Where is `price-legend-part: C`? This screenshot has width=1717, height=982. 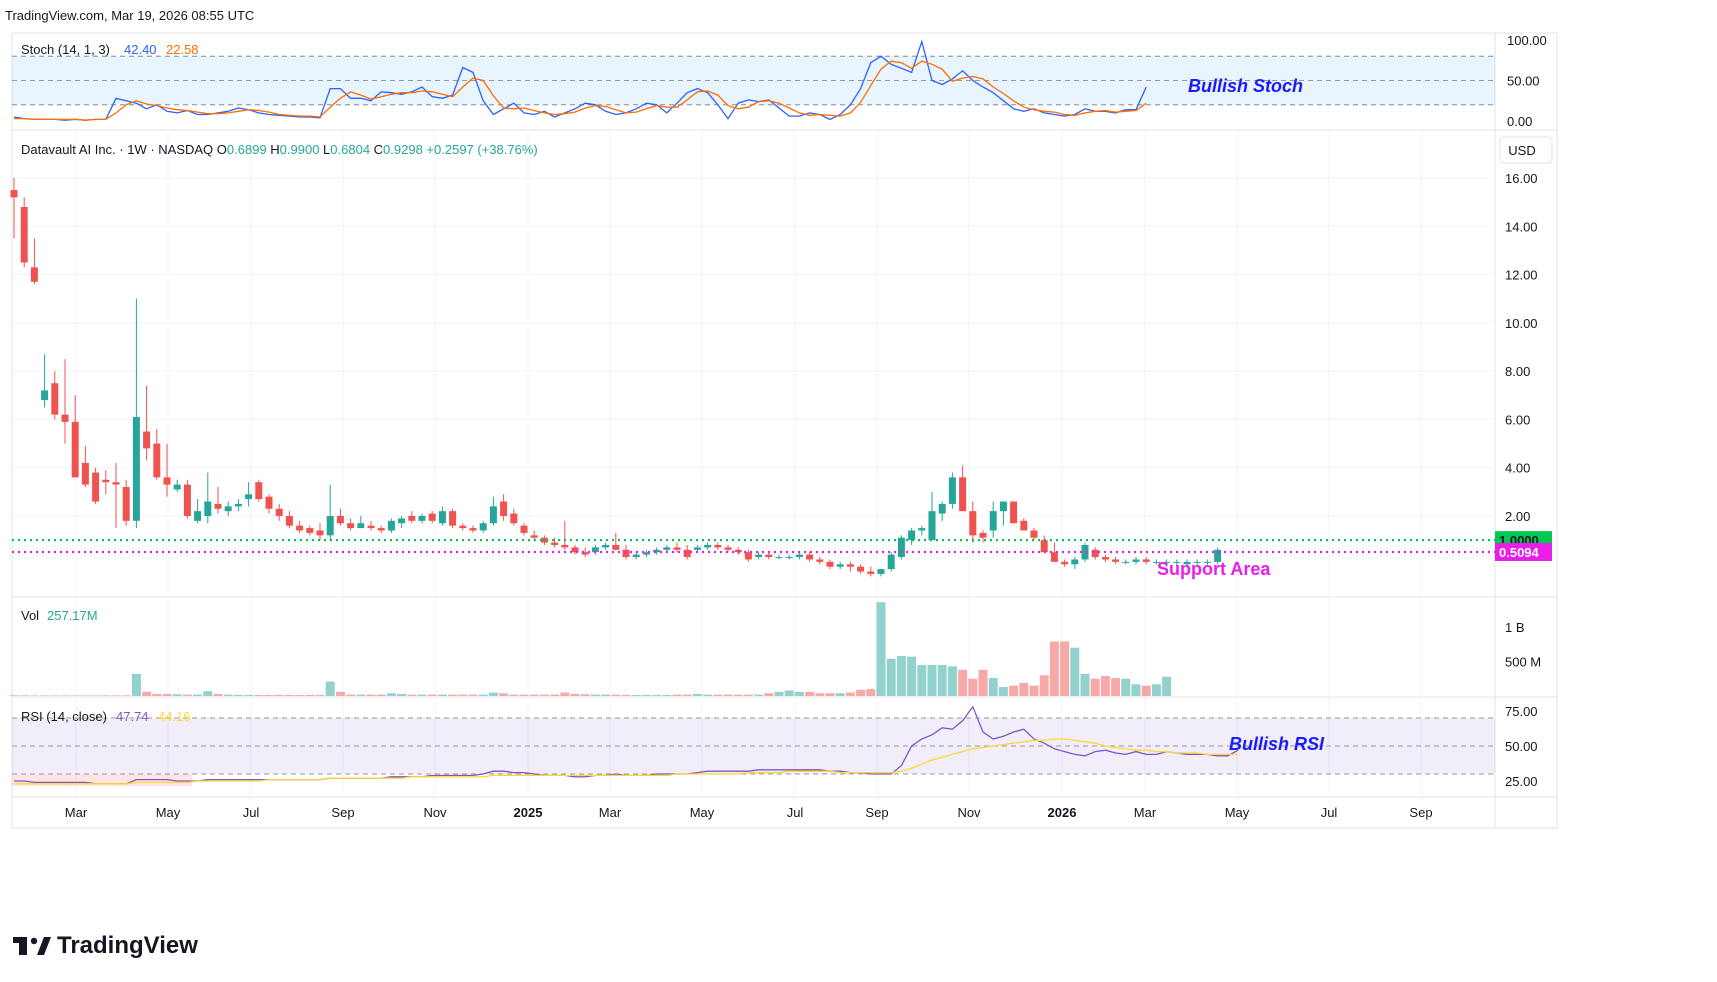
price-legend-part: C is located at coordinates (378, 149).